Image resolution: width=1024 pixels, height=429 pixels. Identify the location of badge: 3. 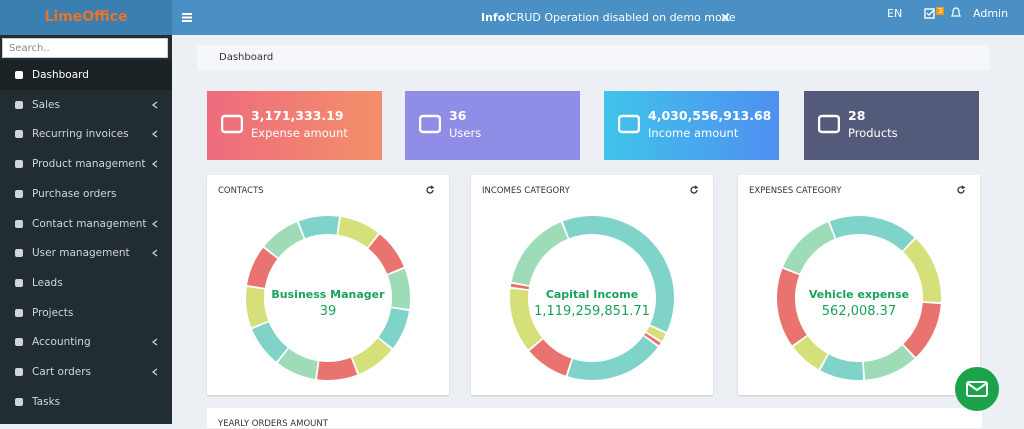
(940, 11).